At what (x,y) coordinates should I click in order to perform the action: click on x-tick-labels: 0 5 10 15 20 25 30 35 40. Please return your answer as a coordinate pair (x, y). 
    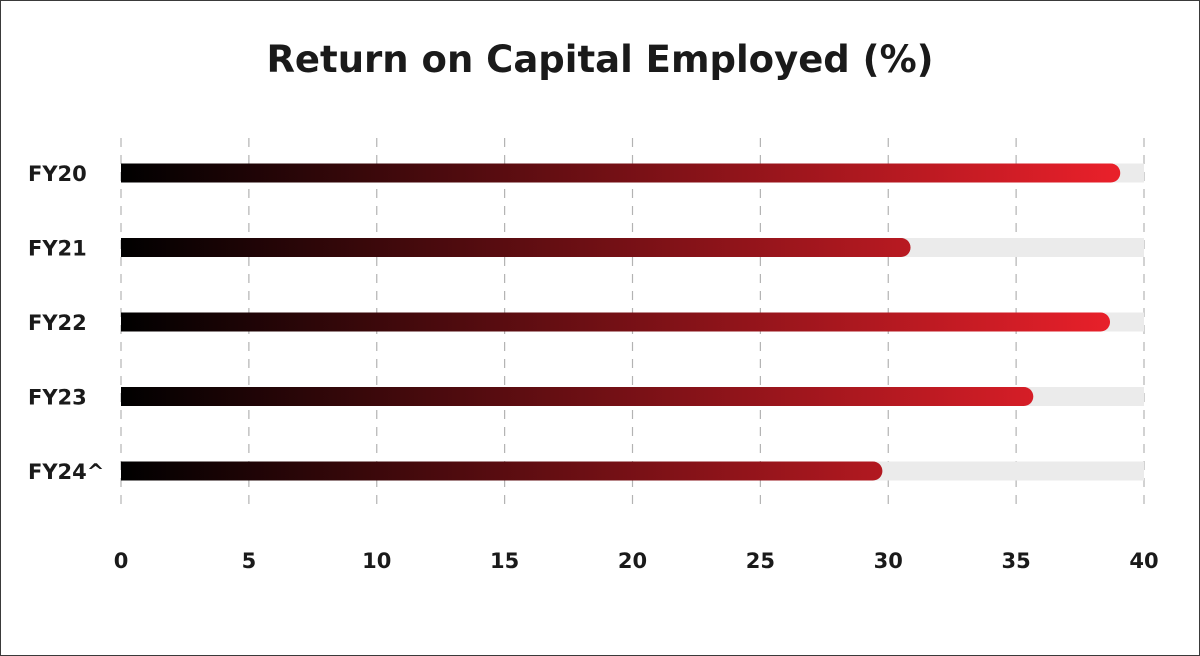
    Looking at the image, I should click on (636, 561).